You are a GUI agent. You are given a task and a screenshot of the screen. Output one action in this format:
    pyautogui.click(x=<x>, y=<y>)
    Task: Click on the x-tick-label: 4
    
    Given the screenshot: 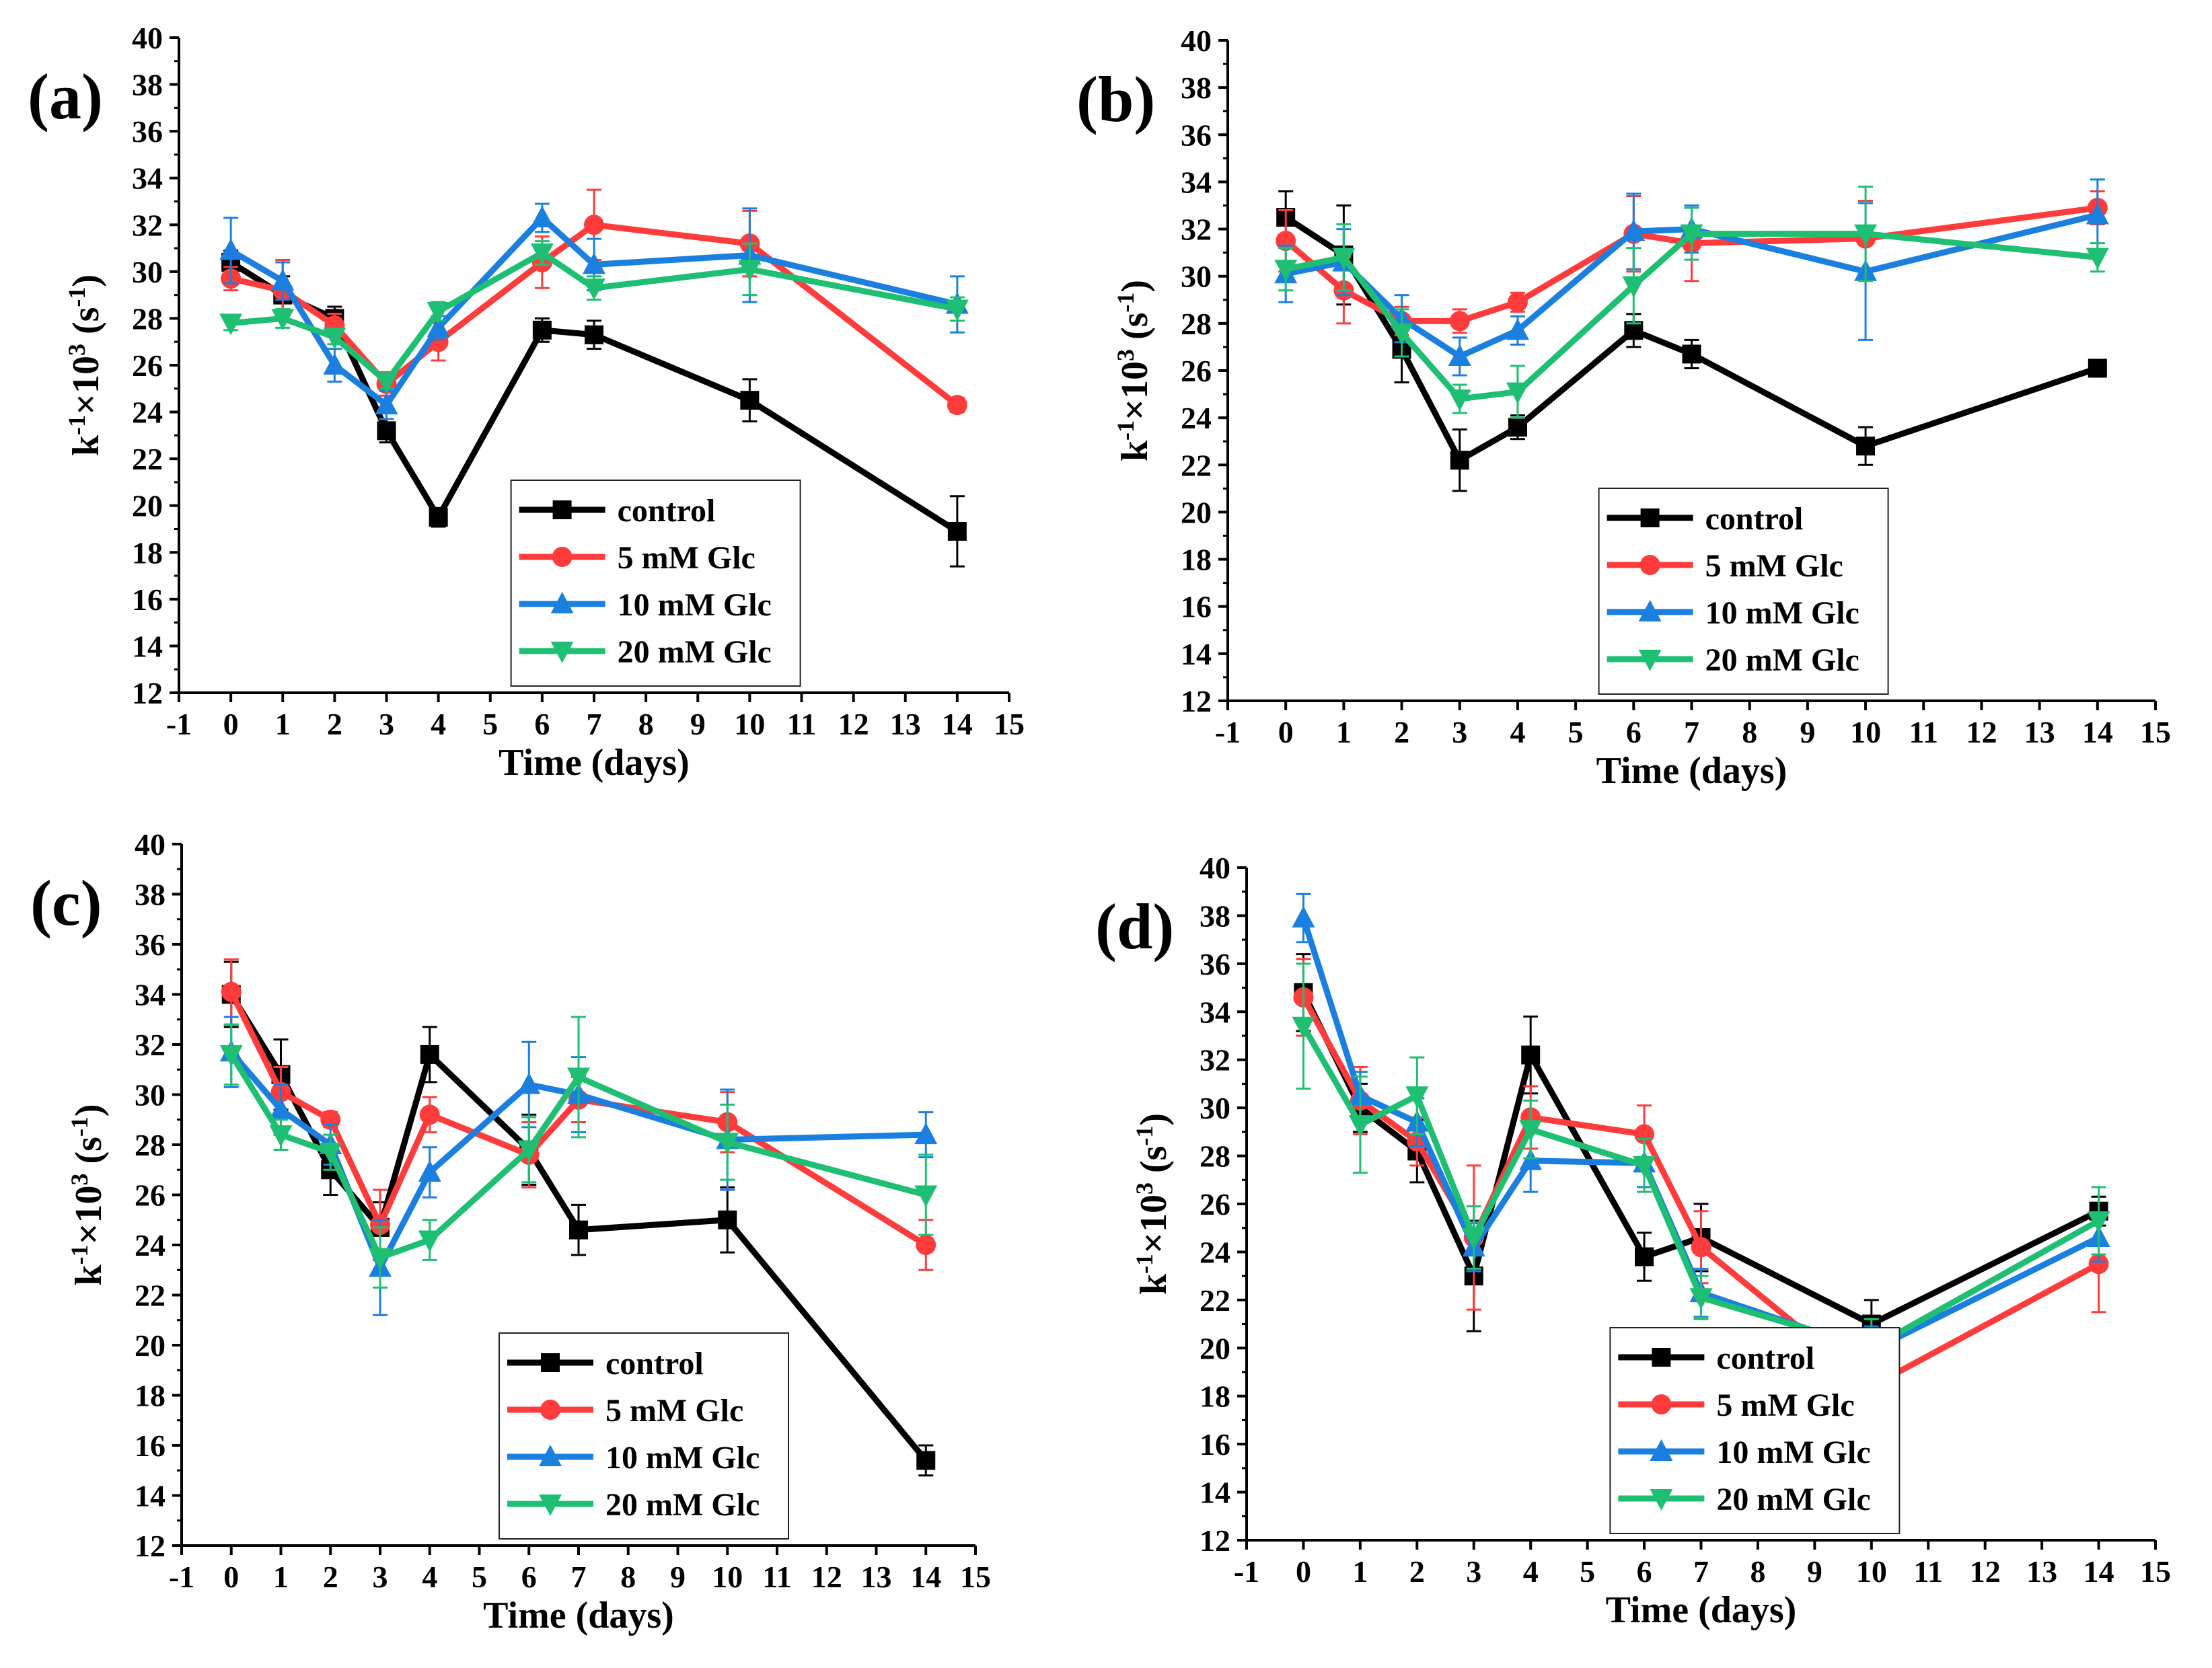 What is the action you would take?
    pyautogui.click(x=1531, y=1571)
    